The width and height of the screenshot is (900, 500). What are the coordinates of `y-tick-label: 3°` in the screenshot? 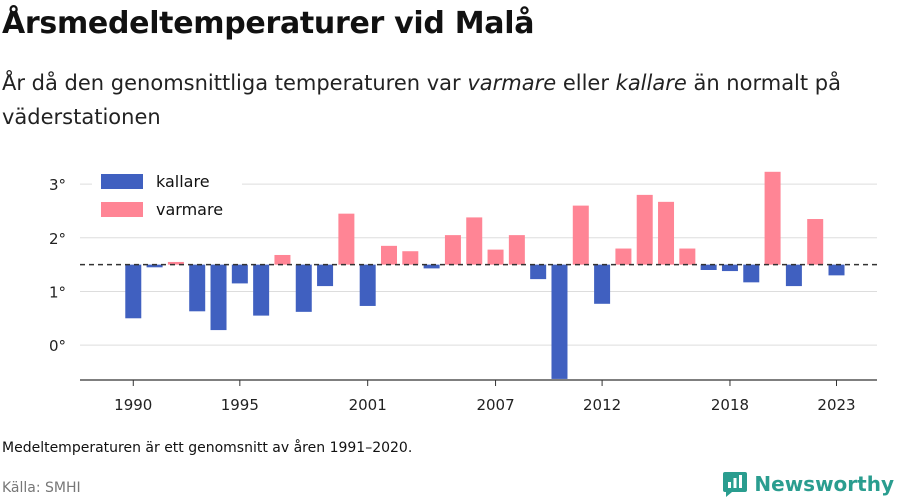 It's located at (57, 185).